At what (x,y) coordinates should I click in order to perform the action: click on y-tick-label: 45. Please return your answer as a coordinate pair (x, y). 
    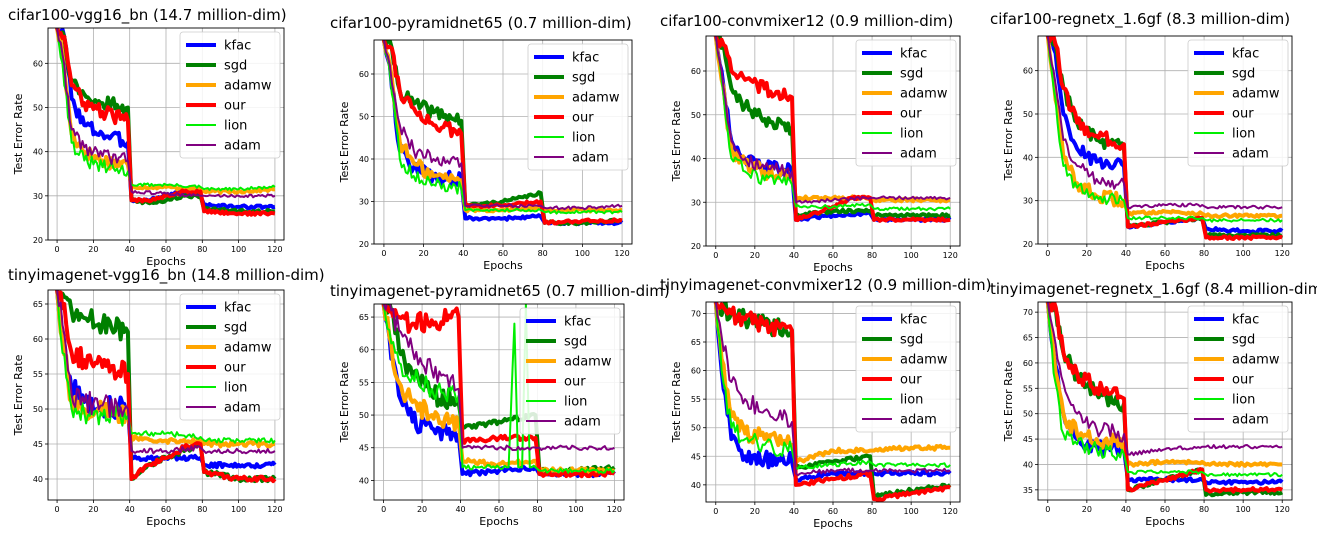
    Looking at the image, I should click on (38, 444).